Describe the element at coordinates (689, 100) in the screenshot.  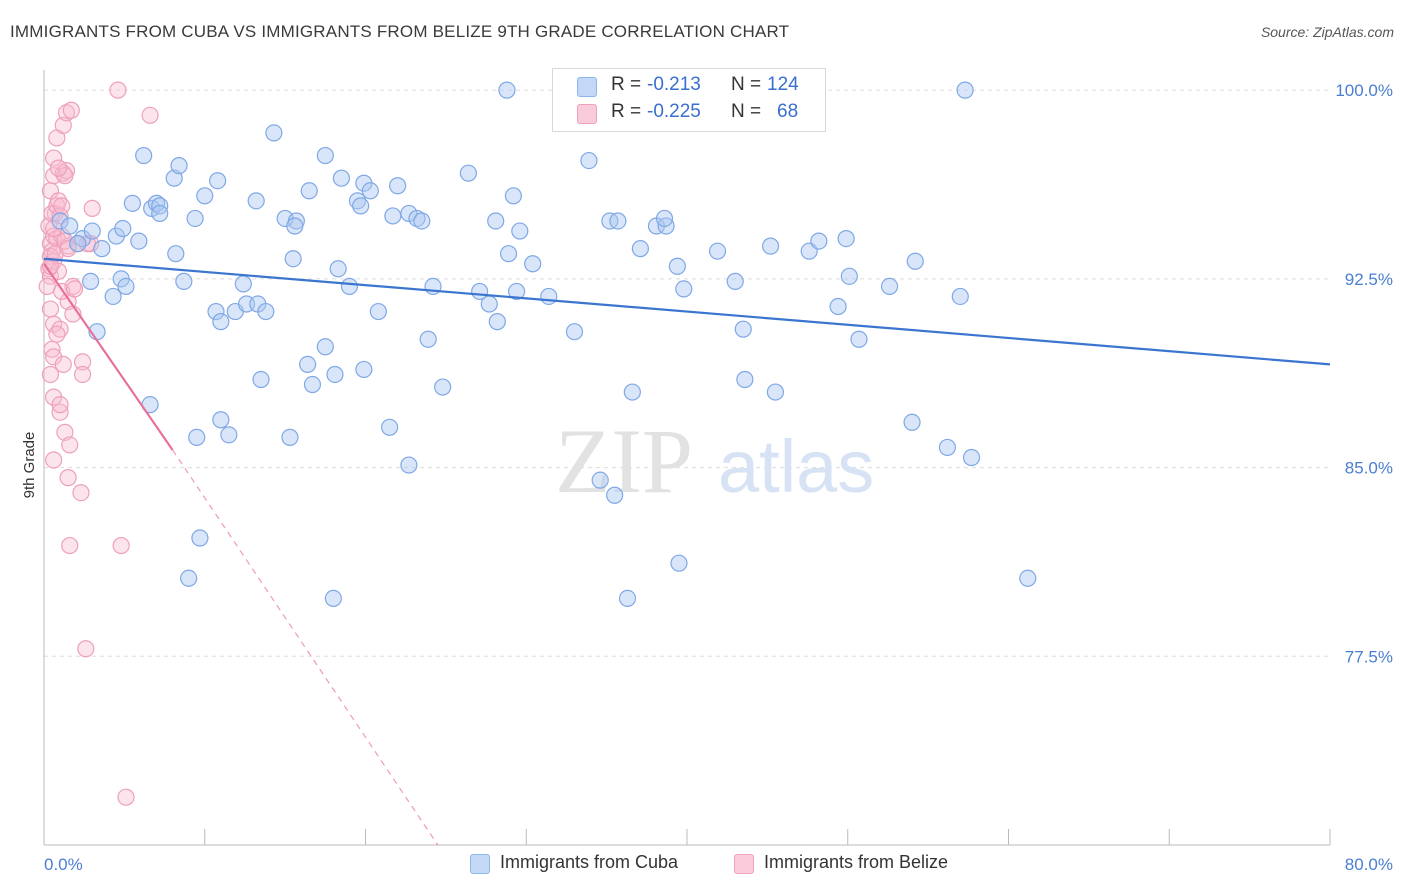
I see `correlation-legend: R = -0.213 N = 124 R = -0.225 N = 68` at that location.